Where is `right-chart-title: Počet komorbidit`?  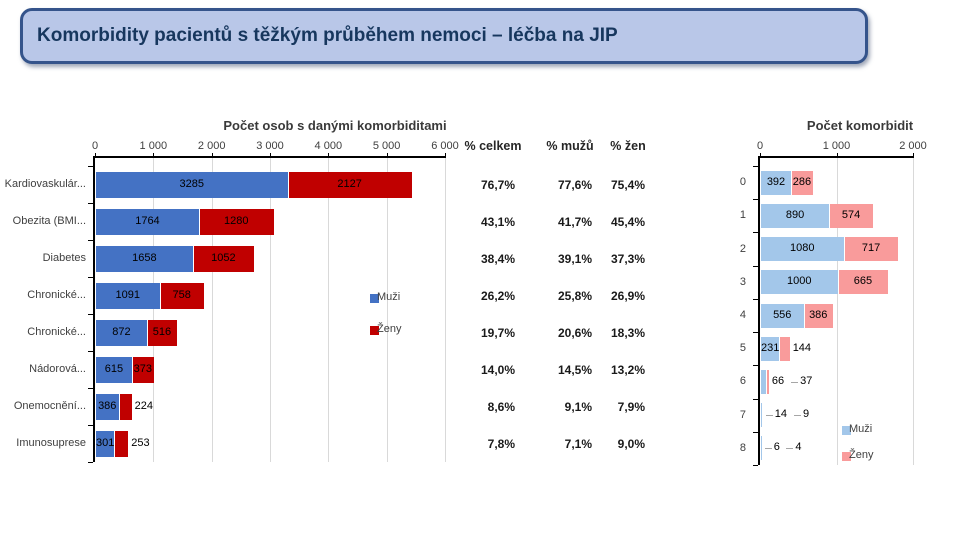
right-chart-title: Počet komorbidit is located at coordinates (860, 125).